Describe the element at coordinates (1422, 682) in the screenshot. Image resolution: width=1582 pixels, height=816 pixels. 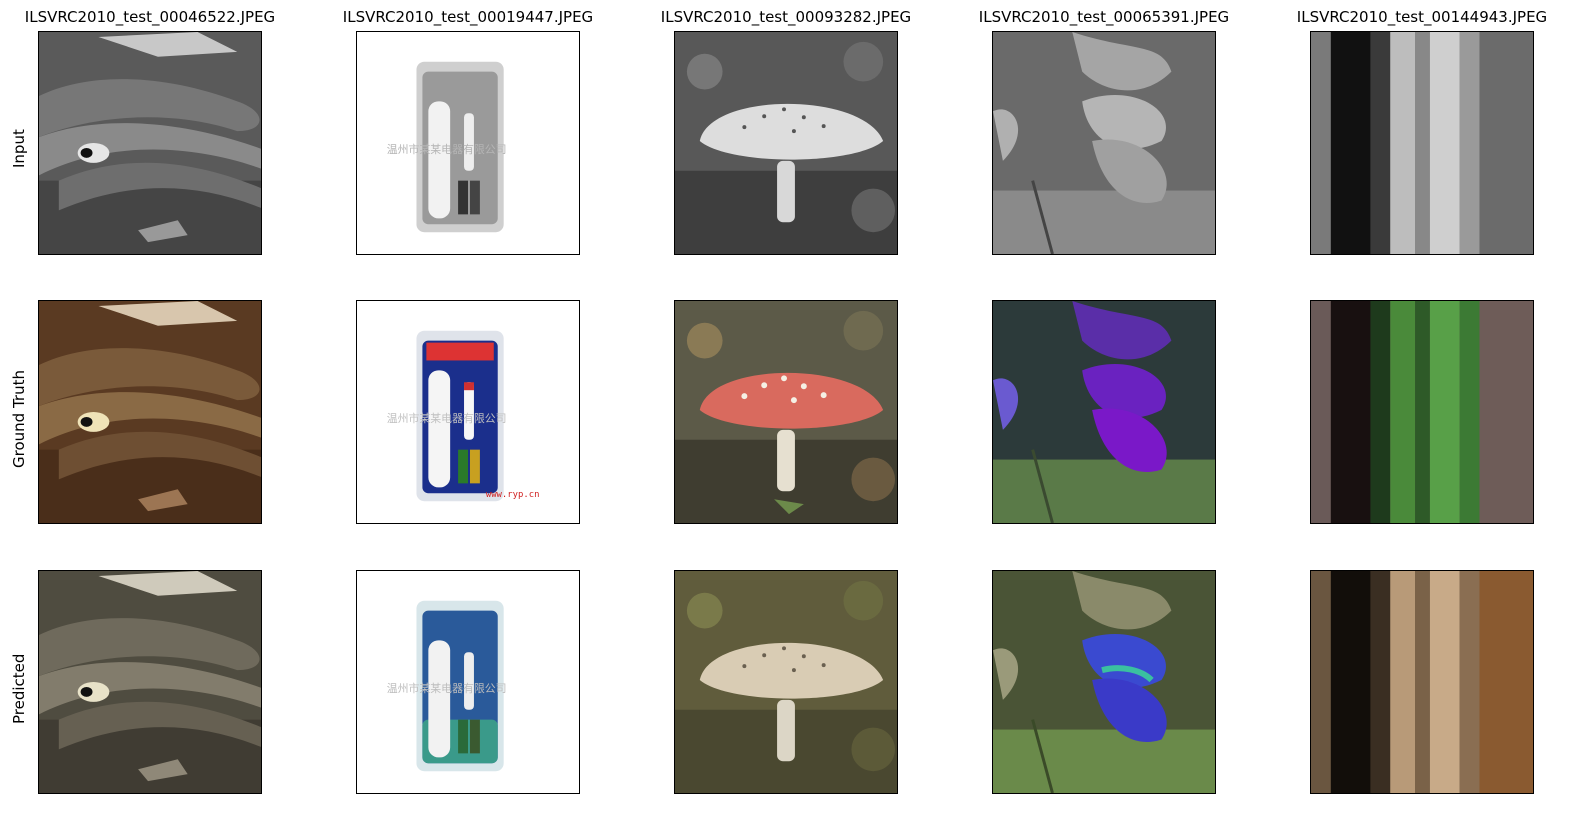
I see `image-stalks-predicted` at that location.